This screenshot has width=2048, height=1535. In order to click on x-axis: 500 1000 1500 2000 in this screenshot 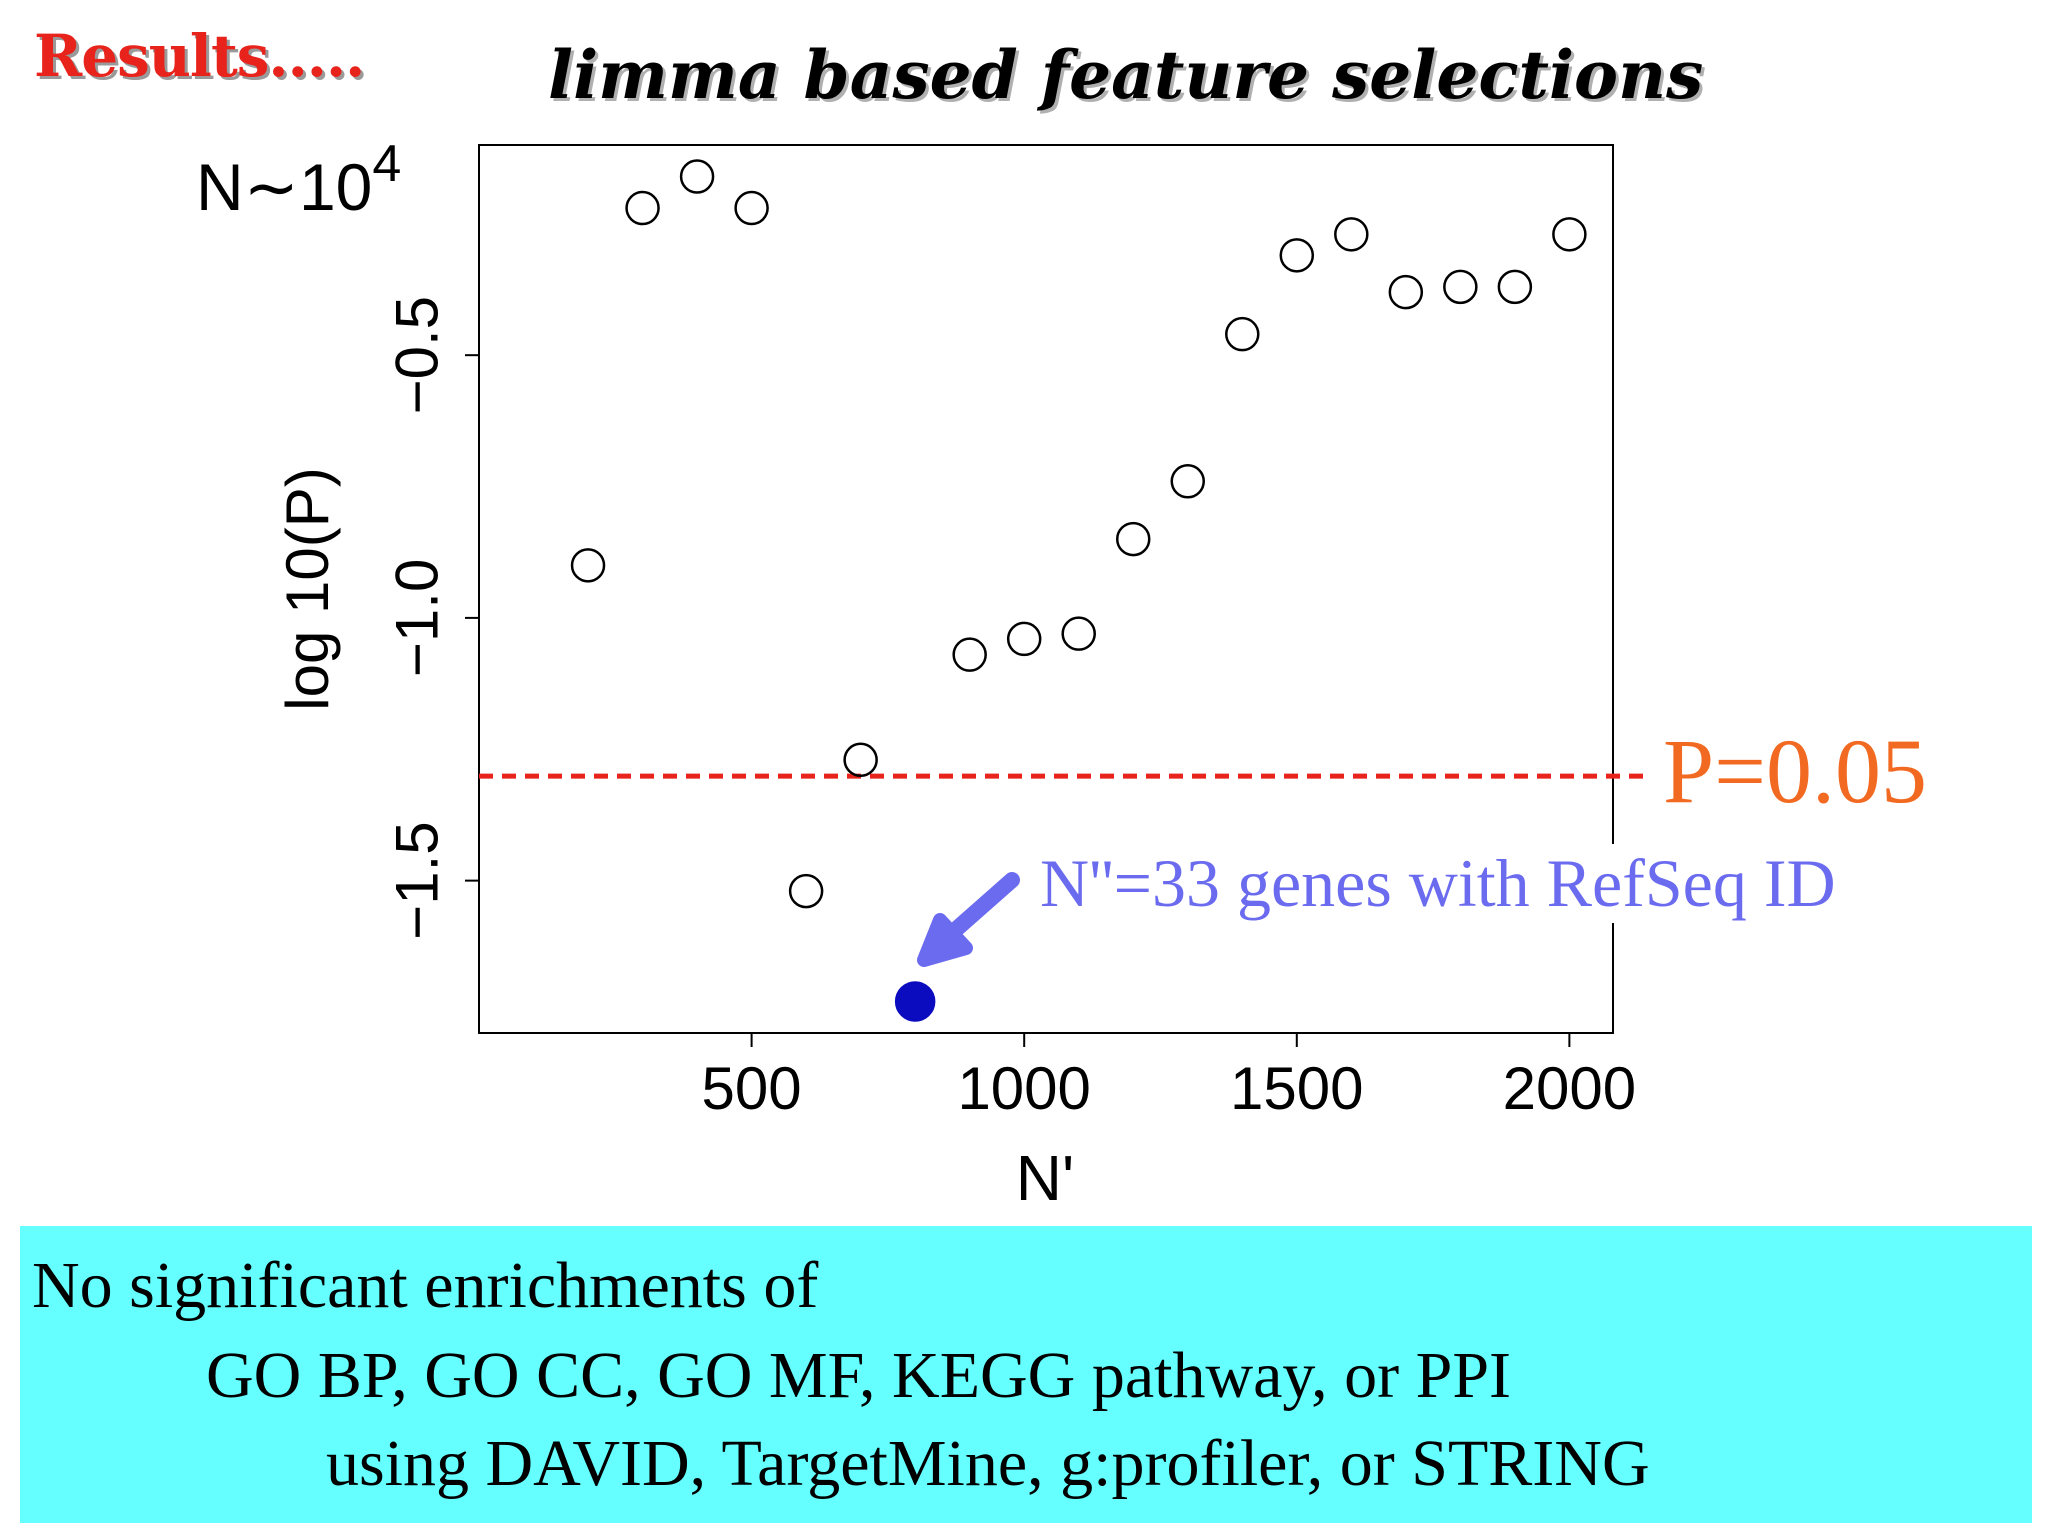, I will do `click(1169, 1077)`.